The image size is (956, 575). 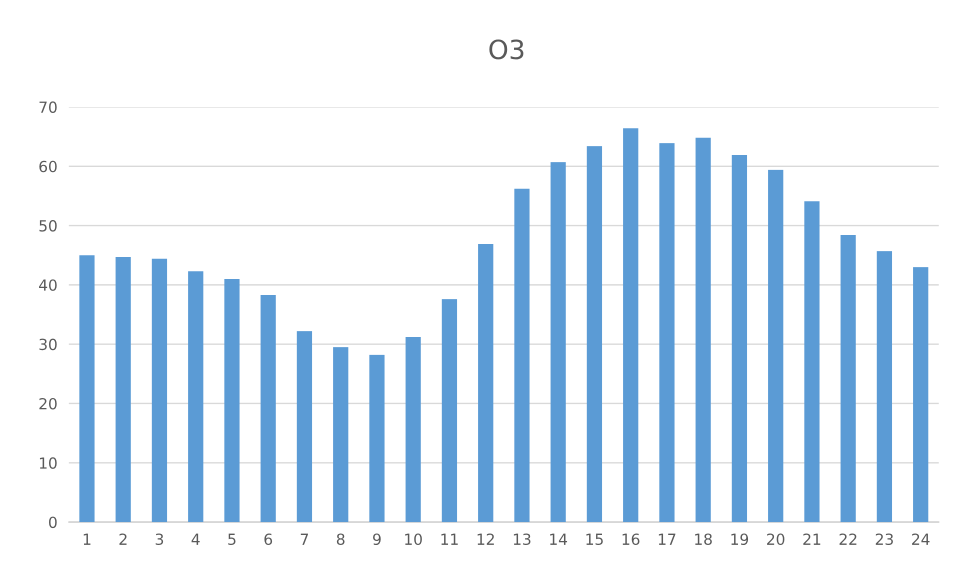 What do you see at coordinates (449, 539) in the screenshot?
I see `x-tick-label: 11` at bounding box center [449, 539].